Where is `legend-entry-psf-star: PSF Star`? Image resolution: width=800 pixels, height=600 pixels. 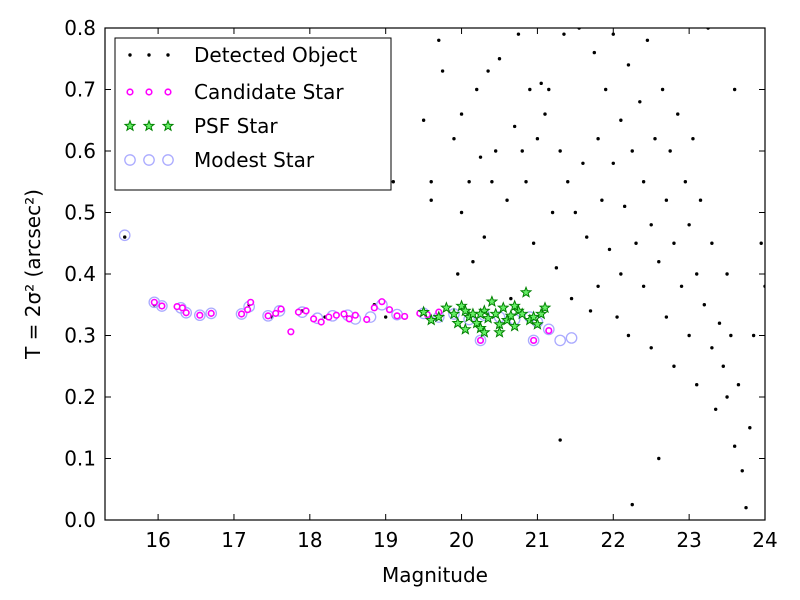 legend-entry-psf-star: PSF Star is located at coordinates (200, 126).